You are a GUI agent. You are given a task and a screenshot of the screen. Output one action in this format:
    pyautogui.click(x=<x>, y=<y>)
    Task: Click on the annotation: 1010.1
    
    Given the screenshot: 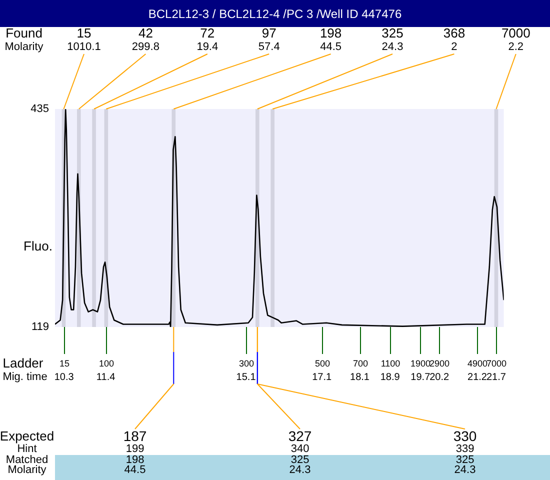 What is the action you would take?
    pyautogui.click(x=84, y=47)
    